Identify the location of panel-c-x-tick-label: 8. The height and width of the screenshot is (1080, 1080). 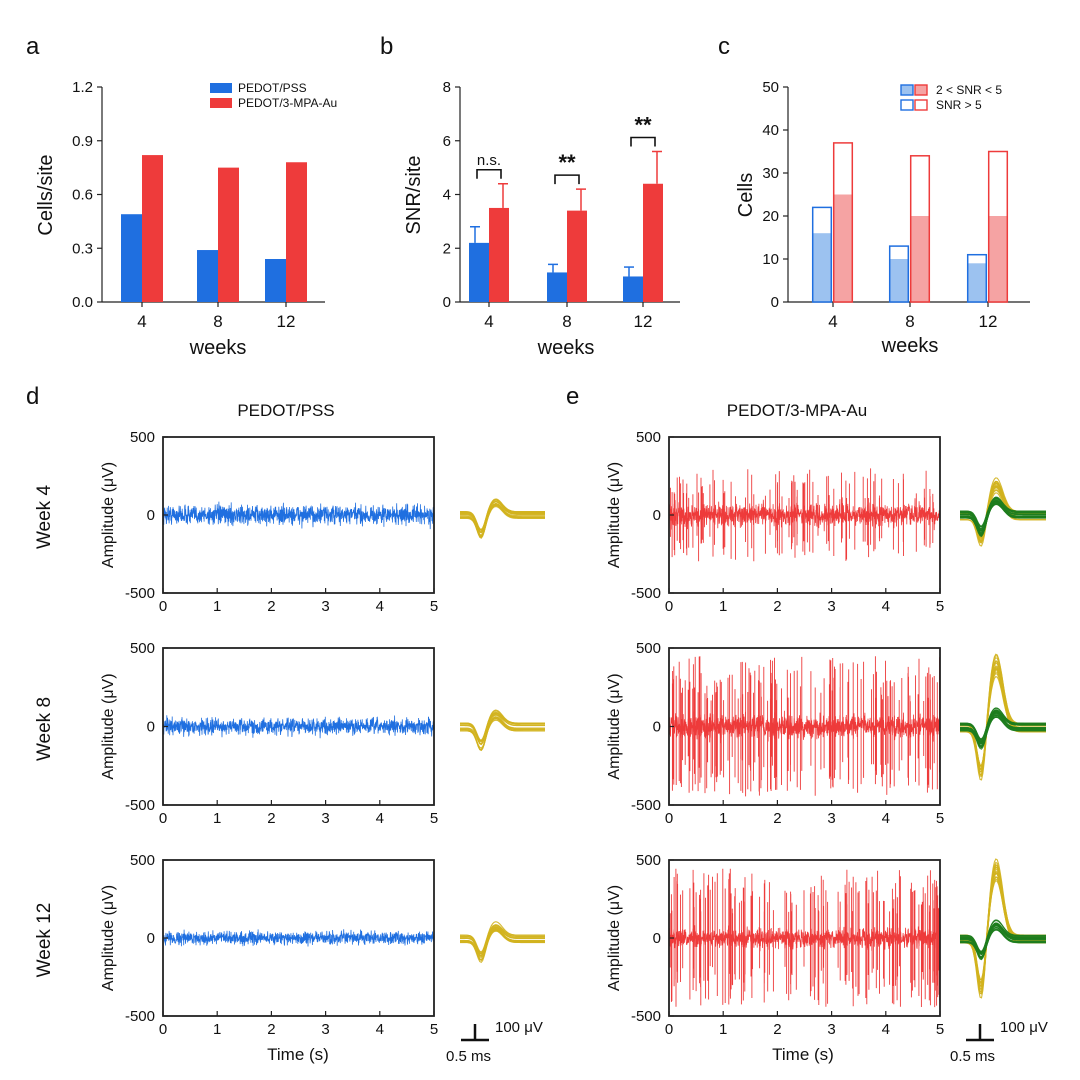
(909, 321).